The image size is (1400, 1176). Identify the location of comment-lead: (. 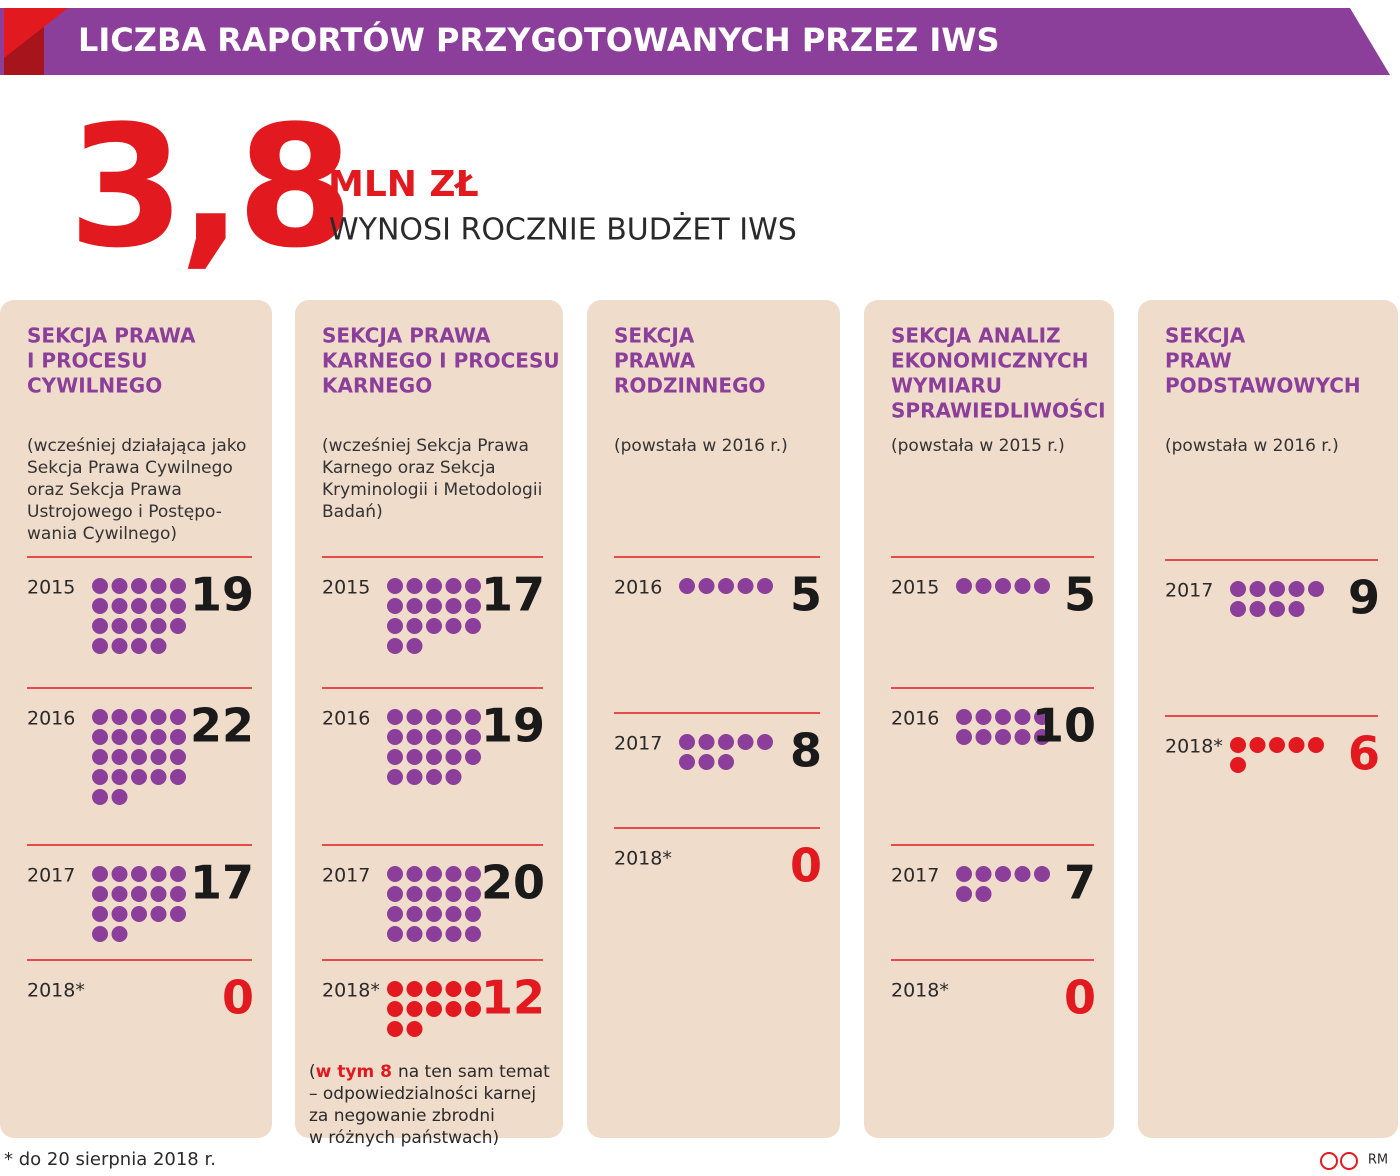
(312, 1072).